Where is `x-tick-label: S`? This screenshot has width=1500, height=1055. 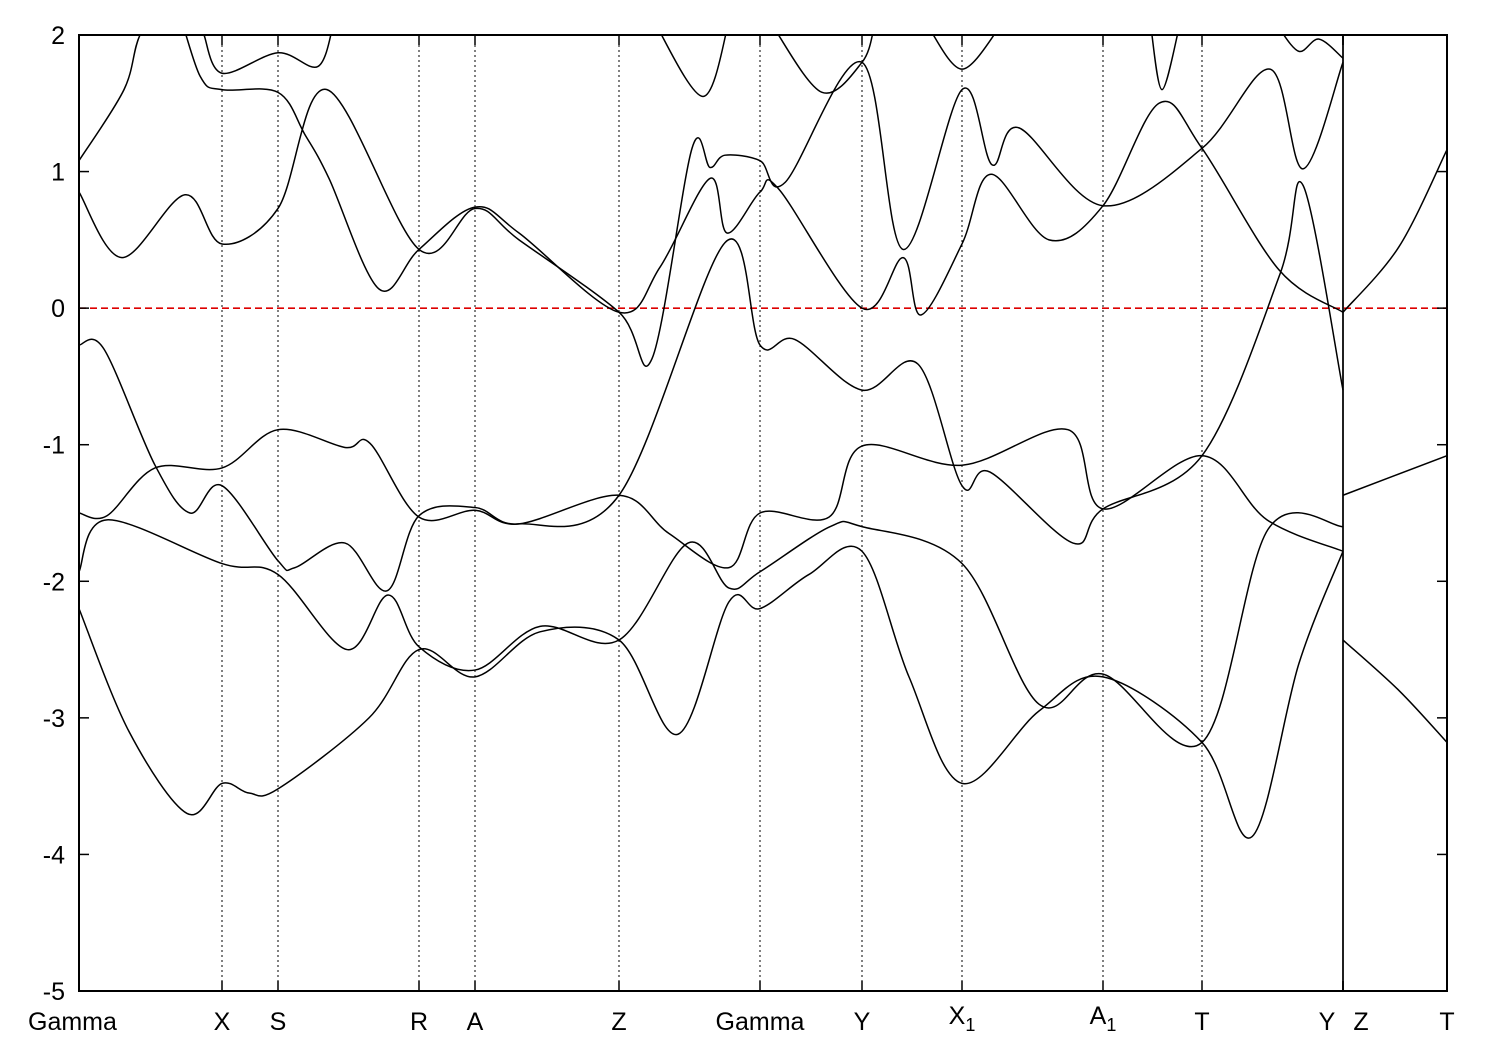
x-tick-label: S is located at coordinates (278, 1022).